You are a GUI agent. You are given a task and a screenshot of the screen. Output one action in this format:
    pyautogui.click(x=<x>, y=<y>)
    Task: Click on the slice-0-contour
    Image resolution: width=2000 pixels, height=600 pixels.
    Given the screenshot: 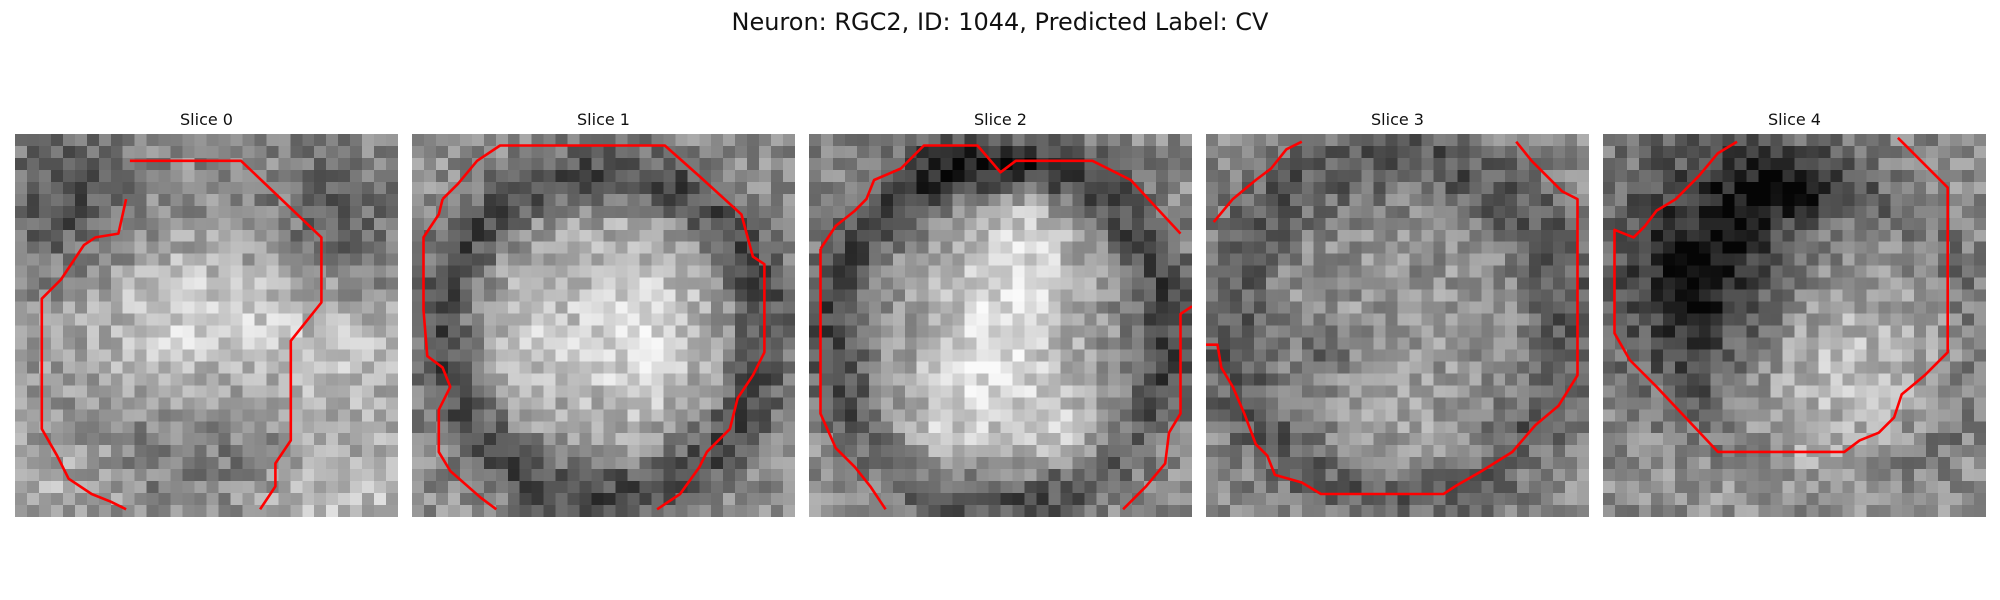 What is the action you would take?
    pyautogui.click(x=181, y=335)
    